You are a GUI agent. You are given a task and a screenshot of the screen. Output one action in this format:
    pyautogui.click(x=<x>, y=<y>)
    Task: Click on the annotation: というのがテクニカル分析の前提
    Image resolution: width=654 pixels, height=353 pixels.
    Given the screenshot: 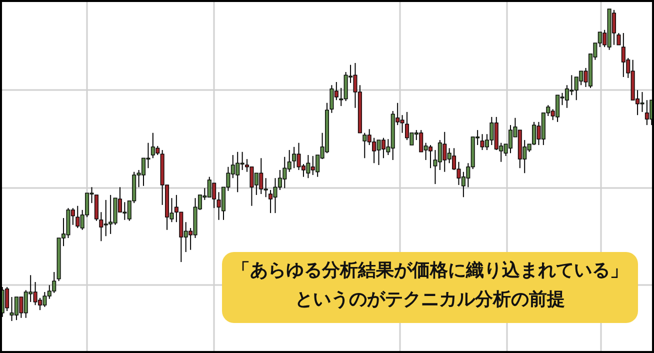 What is the action you would take?
    pyautogui.click(x=430, y=299)
    